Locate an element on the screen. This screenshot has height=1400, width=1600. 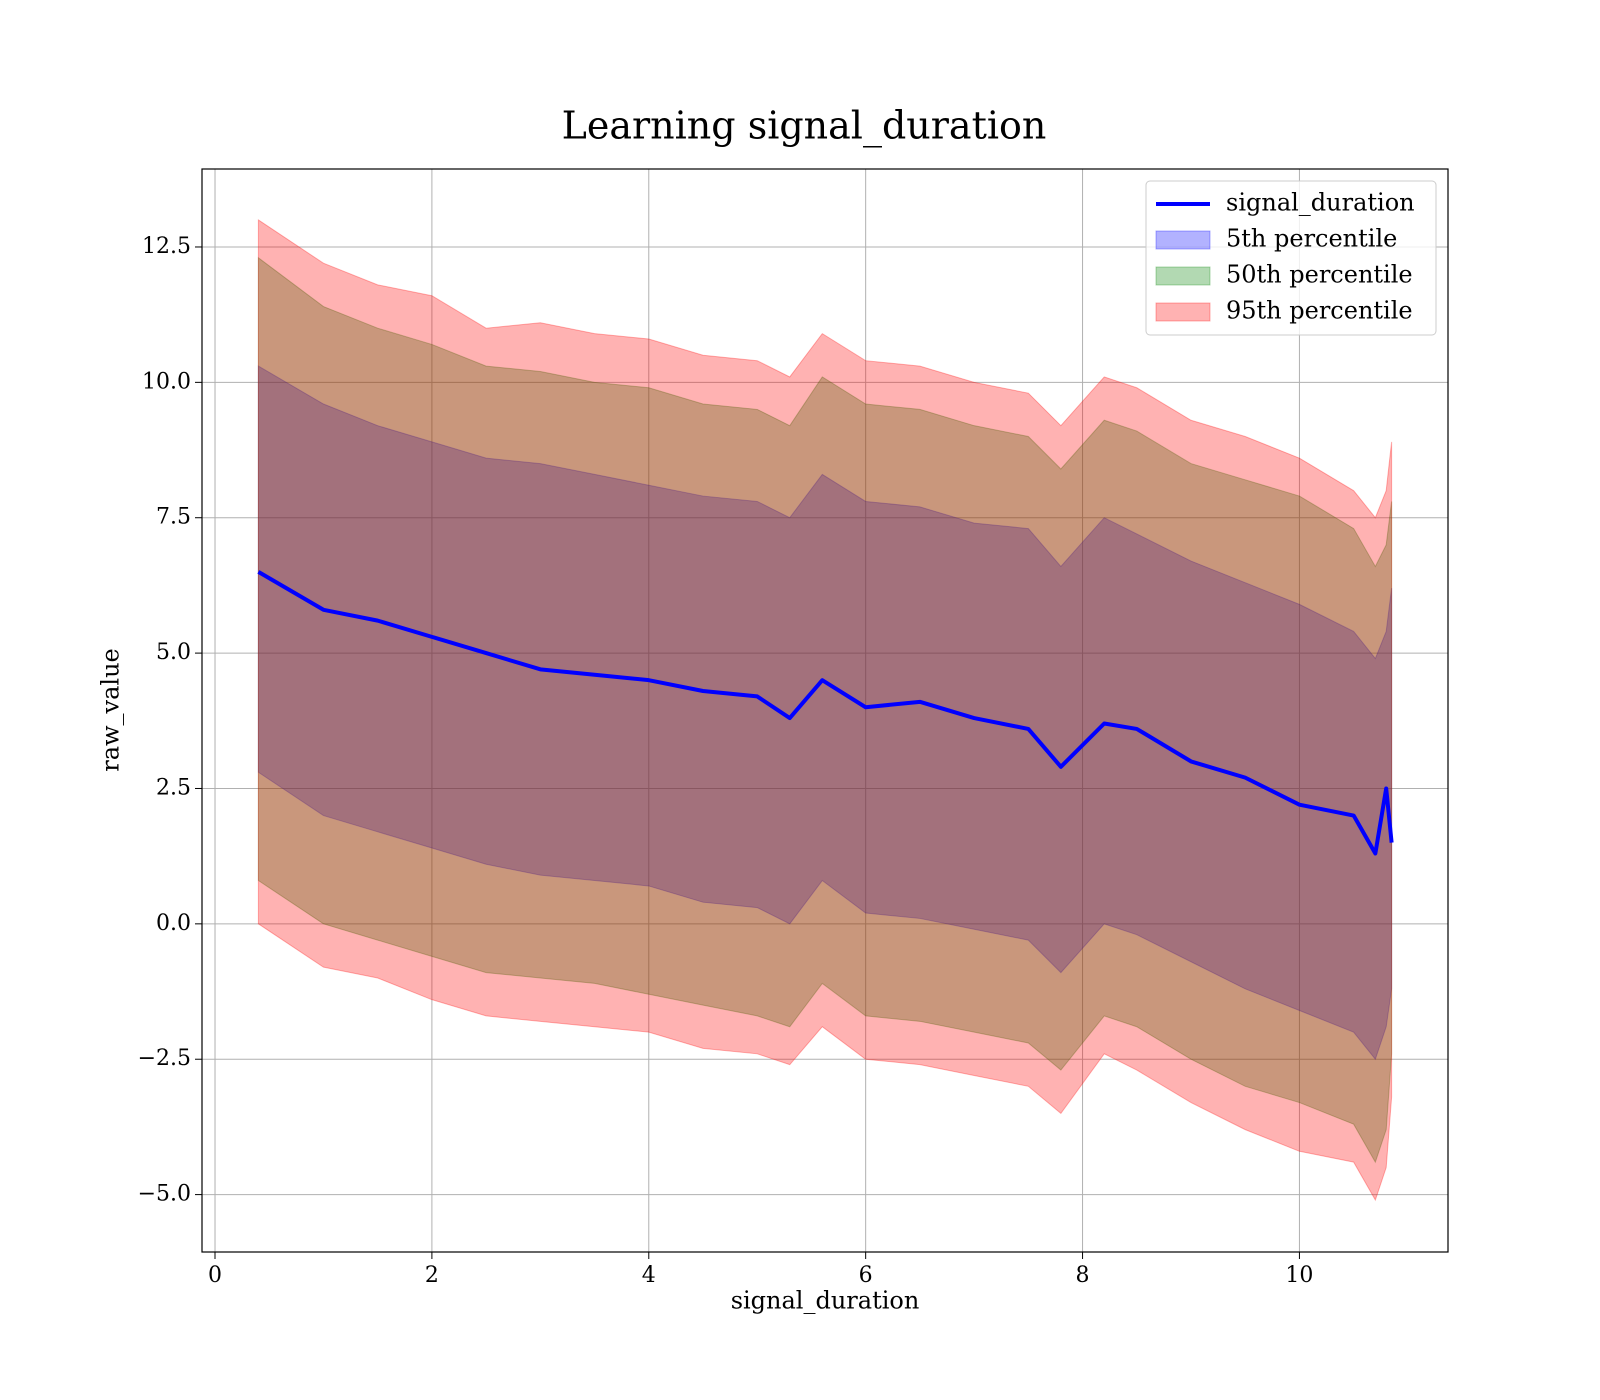
y-axis-label: raw_value is located at coordinates (111, 710).